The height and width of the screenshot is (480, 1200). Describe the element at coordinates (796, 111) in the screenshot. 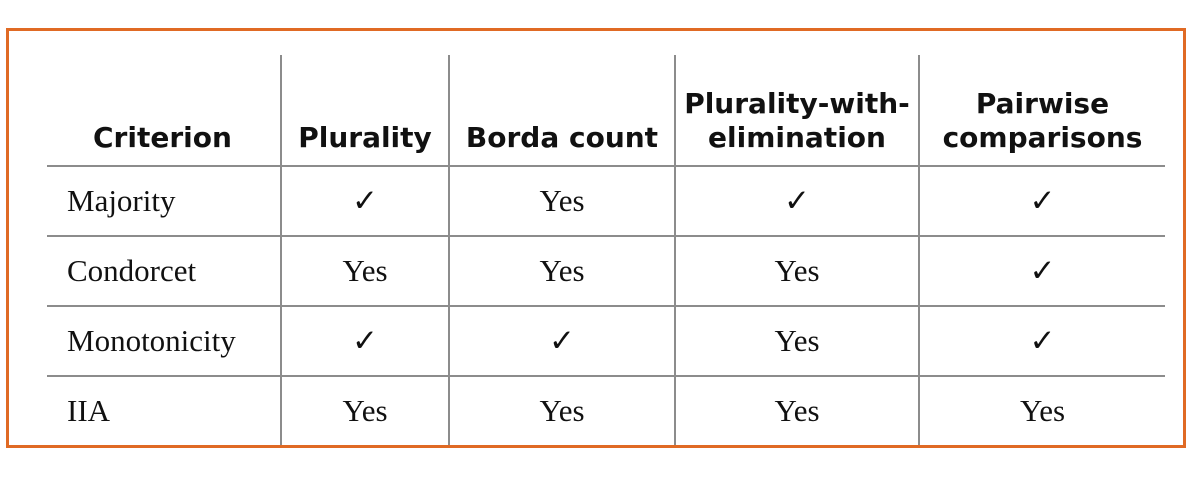

I see `header-plurality-with-elimination: Plurality-with-elimination` at that location.